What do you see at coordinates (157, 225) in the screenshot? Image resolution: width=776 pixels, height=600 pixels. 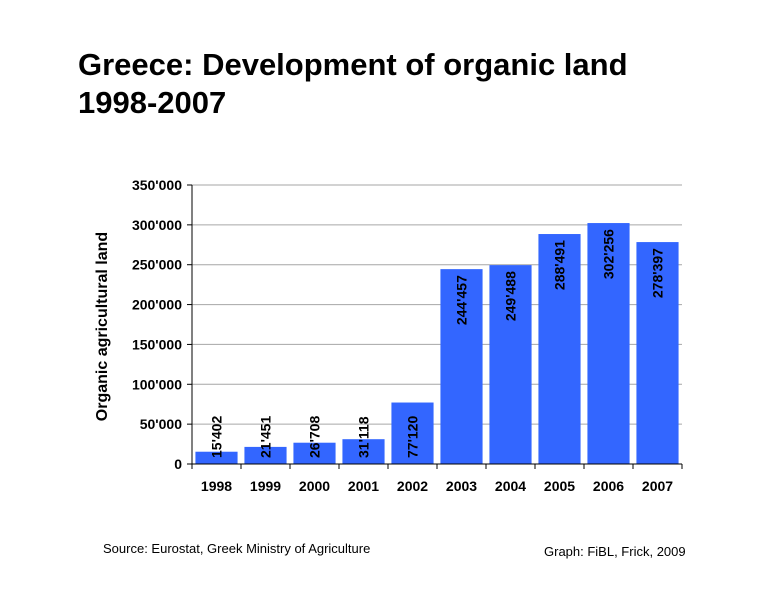 I see `y-tick-label: 300'000` at bounding box center [157, 225].